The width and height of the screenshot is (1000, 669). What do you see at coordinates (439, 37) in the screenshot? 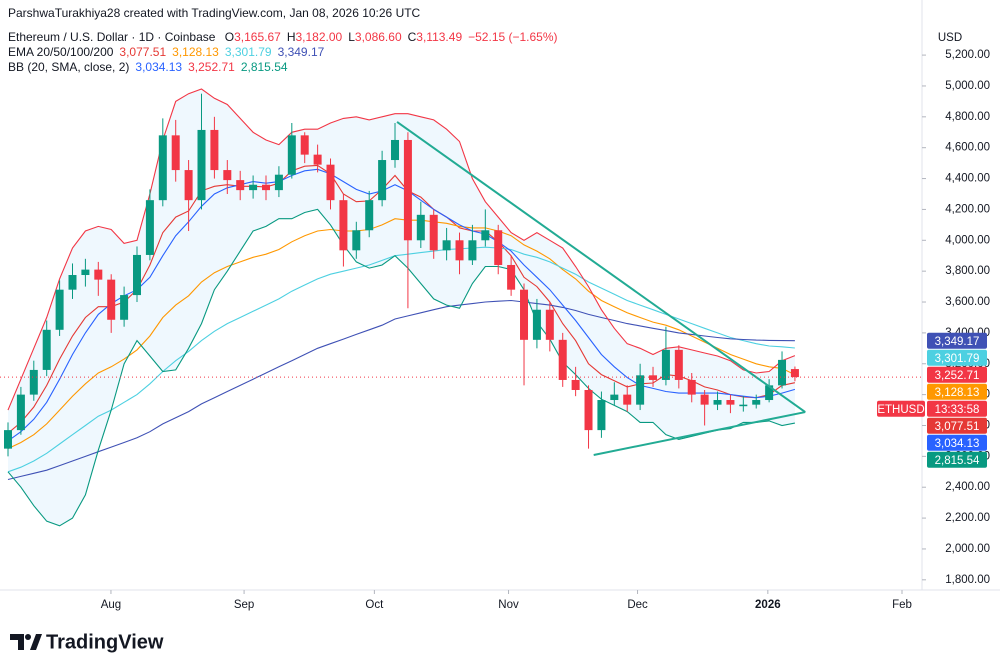
I see `ohlc-value: 3,113.49` at bounding box center [439, 37].